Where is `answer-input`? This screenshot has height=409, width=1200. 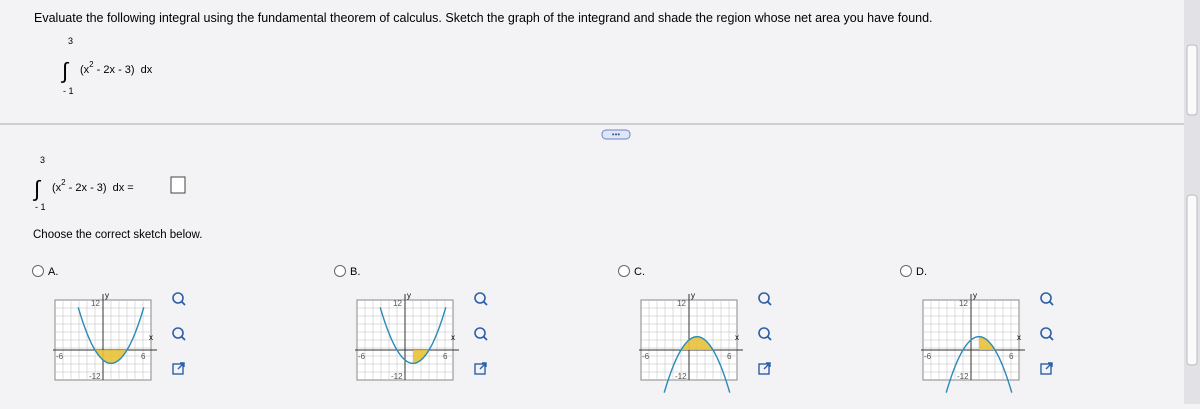
answer-input is located at coordinates (178, 185).